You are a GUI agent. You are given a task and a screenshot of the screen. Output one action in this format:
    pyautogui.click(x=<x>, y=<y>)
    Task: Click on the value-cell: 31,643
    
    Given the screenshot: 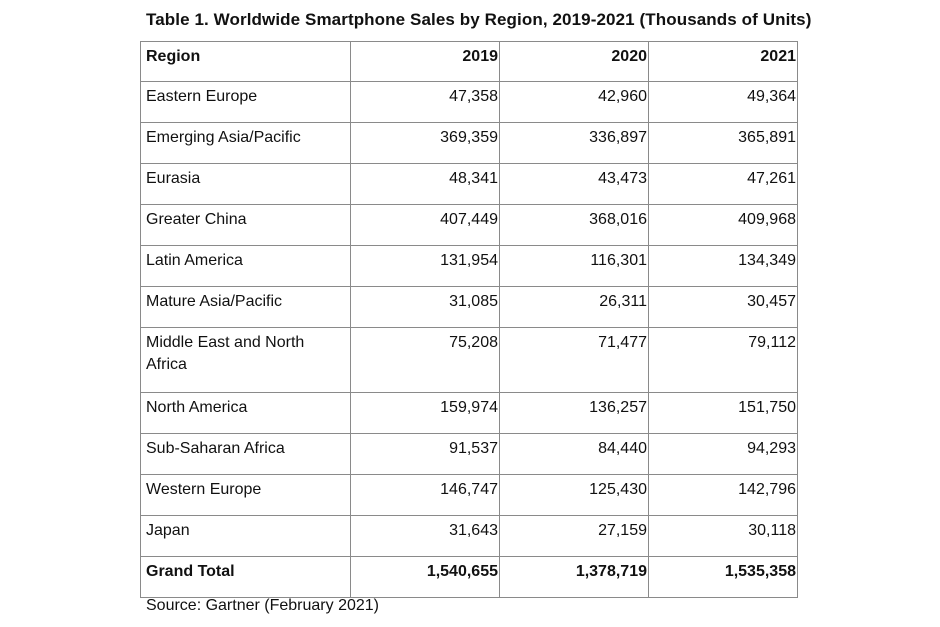 What is the action you would take?
    pyautogui.click(x=425, y=536)
    